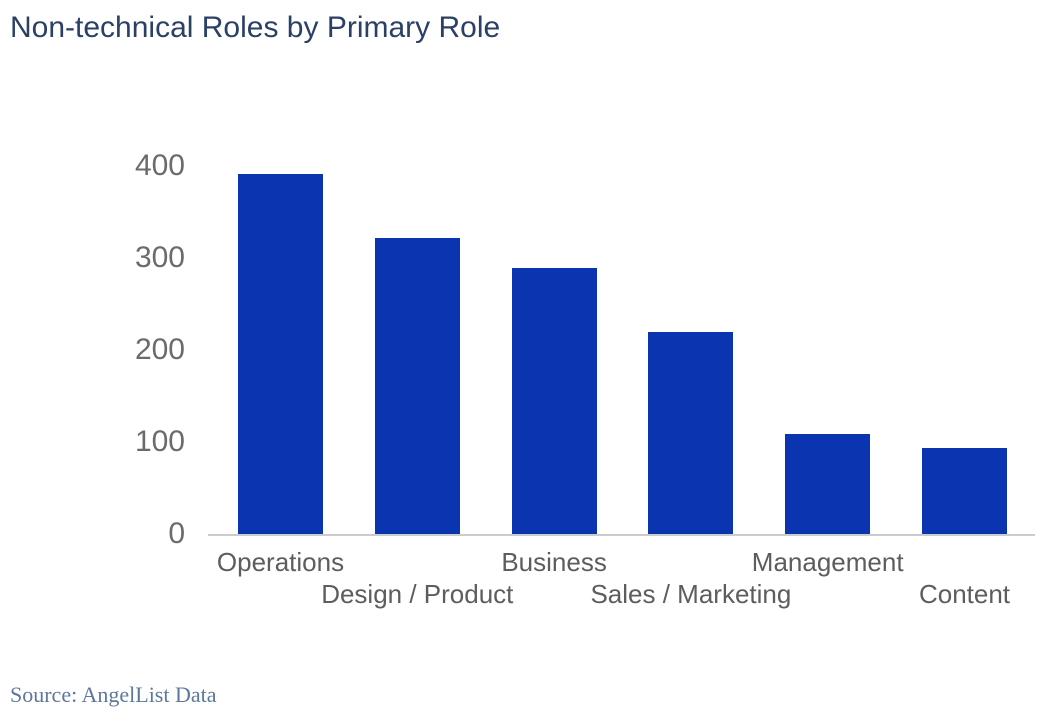 The width and height of the screenshot is (1054, 726). What do you see at coordinates (554, 401) in the screenshot?
I see `bar-business` at bounding box center [554, 401].